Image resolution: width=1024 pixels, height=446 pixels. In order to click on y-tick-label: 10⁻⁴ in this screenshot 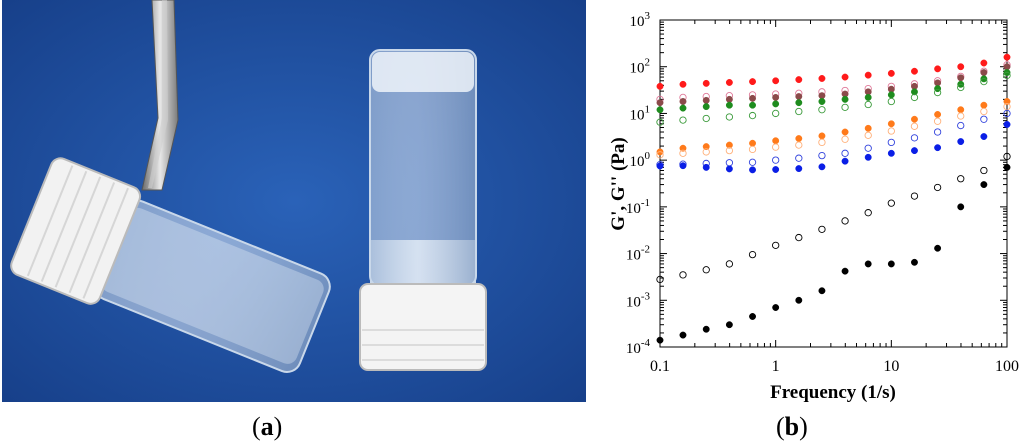, I will do `click(638, 347)`.